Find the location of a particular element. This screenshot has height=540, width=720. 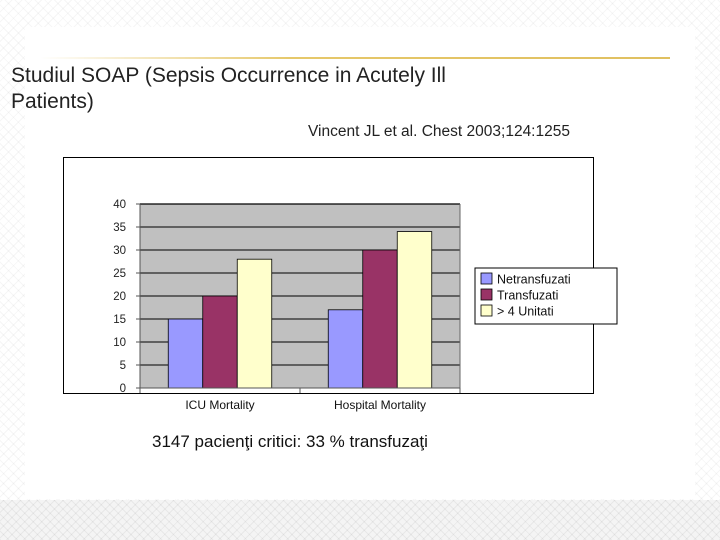

citation: Vincent JL et al. Chest 2003;124:1255 is located at coordinates (439, 131).